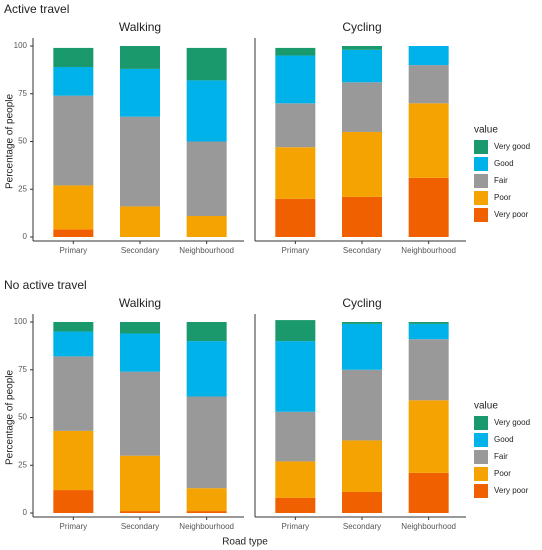 The width and height of the screenshot is (542, 550). I want to click on y-tick-label: 100, so click(21, 321).